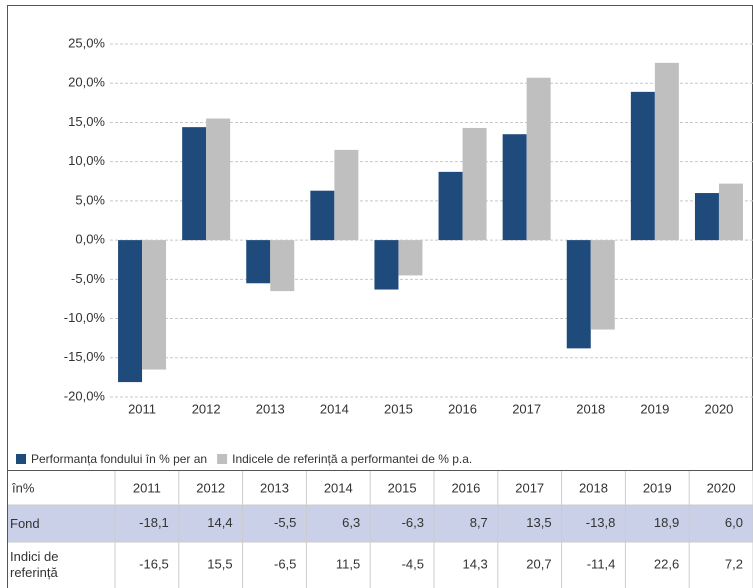  Describe the element at coordinates (348, 563) in the screenshot. I see `table-value: 11,5` at that location.